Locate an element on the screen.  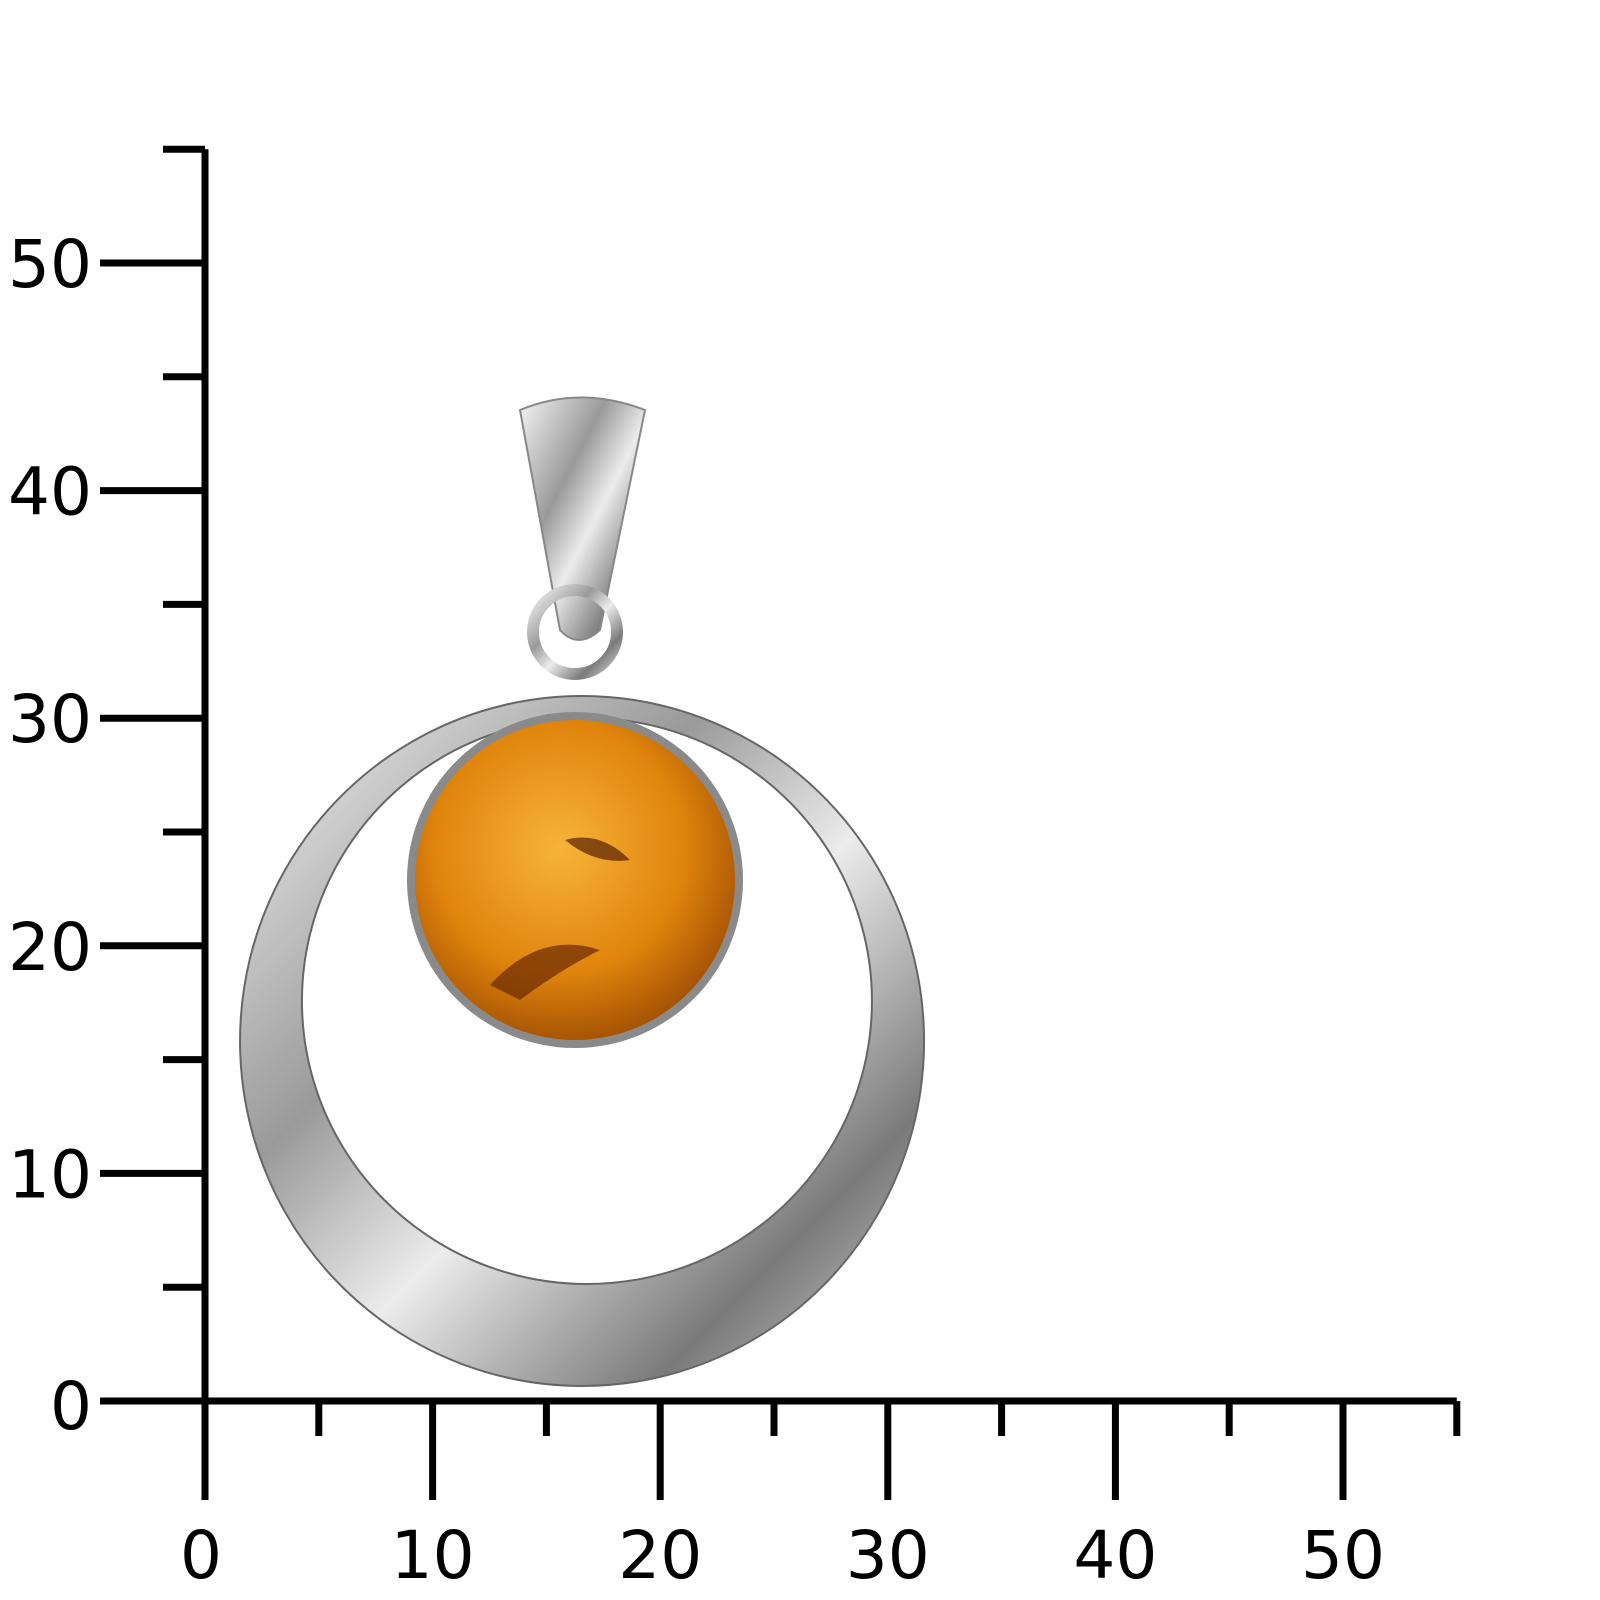
x-tick-label: 0 is located at coordinates (201, 1555).